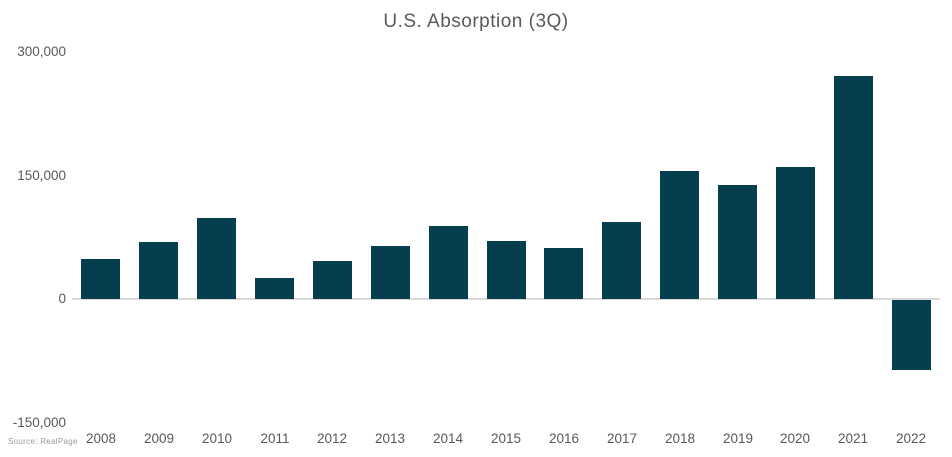 The width and height of the screenshot is (952, 457). What do you see at coordinates (476, 21) in the screenshot?
I see `chart-title: U.S. Absorption (3Q)` at bounding box center [476, 21].